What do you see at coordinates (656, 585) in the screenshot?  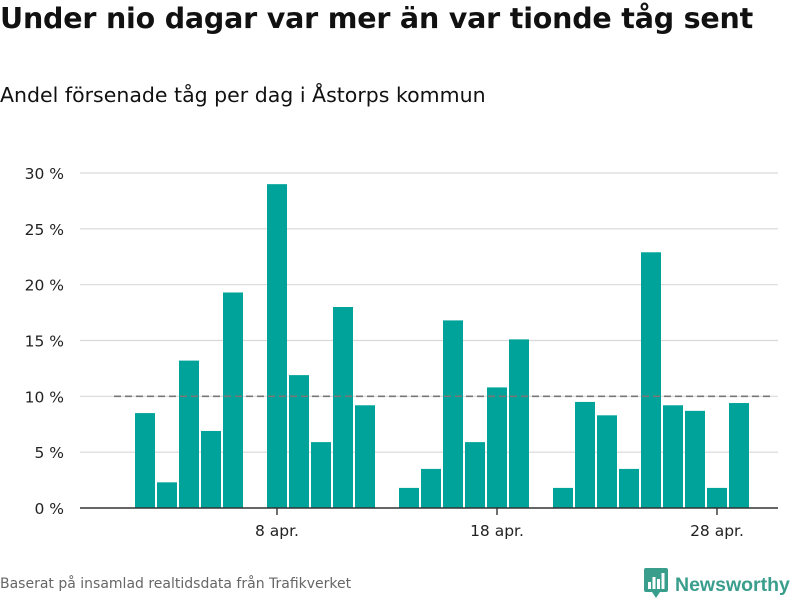 I see `bar-chart-logo-icon` at bounding box center [656, 585].